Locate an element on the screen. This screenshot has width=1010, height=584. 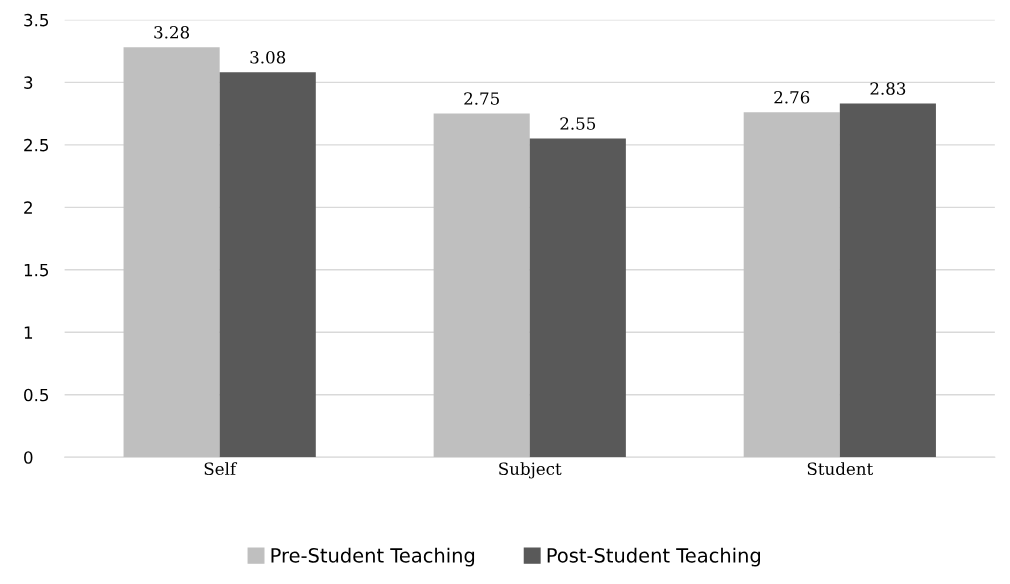
data-label: 2.55 is located at coordinates (578, 123).